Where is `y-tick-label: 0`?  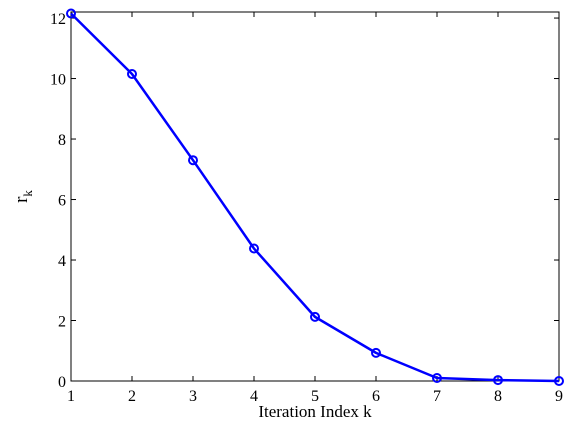
y-tick-label: 0 is located at coordinates (62, 382).